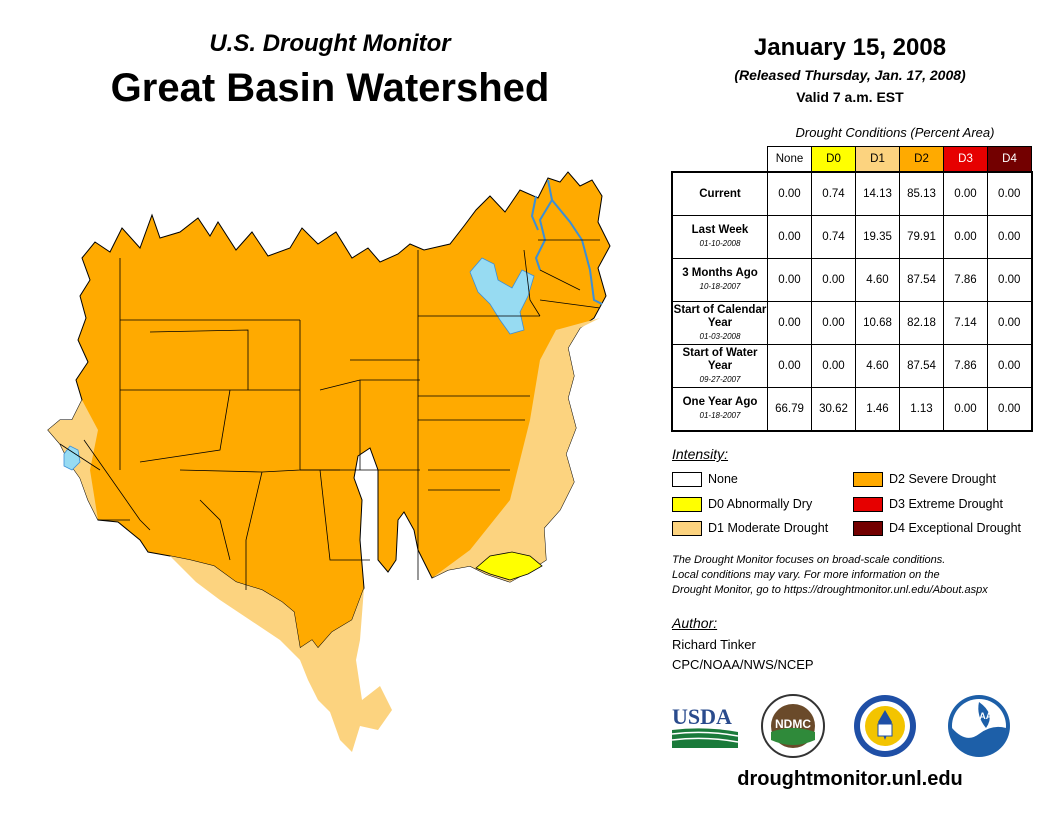 The height and width of the screenshot is (816, 1056). What do you see at coordinates (979, 716) in the screenshot?
I see `svg-text: NOAA` at bounding box center [979, 716].